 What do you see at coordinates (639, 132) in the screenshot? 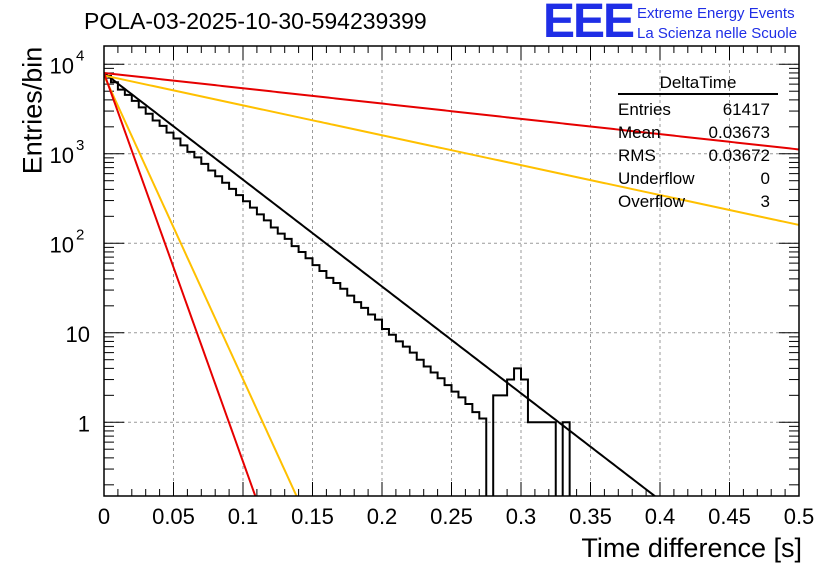
I see `stats-label: Mean` at bounding box center [639, 132].